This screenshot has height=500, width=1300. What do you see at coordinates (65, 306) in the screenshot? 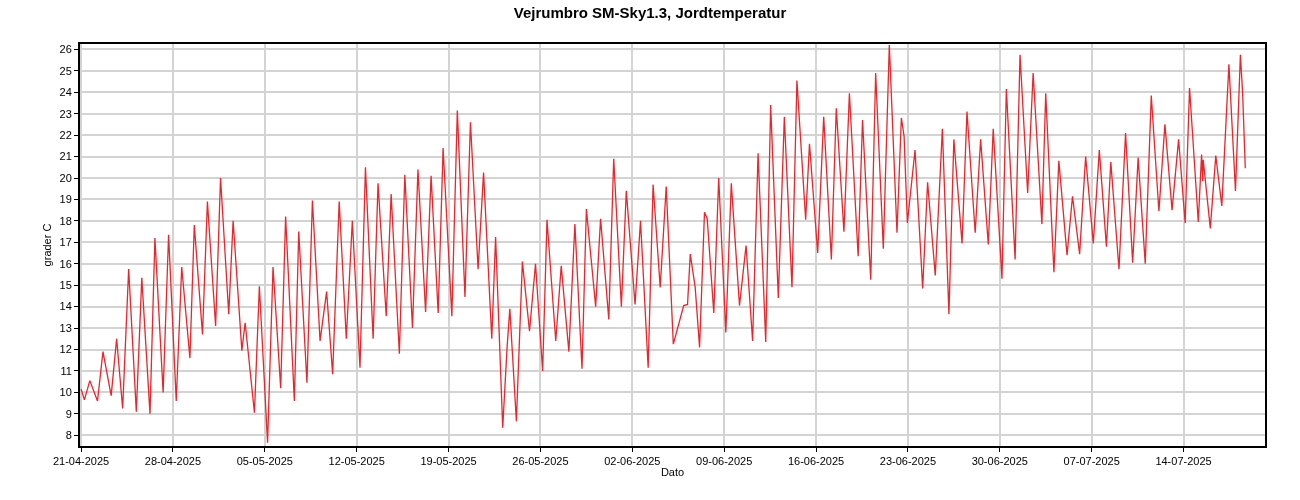
I see `y-tick-label: 14` at bounding box center [65, 306].